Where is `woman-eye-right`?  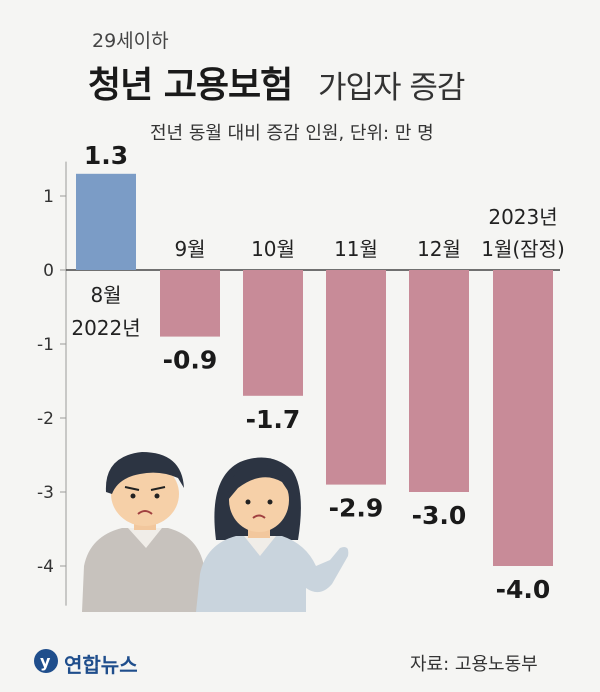
woman-eye-right is located at coordinates (270, 502).